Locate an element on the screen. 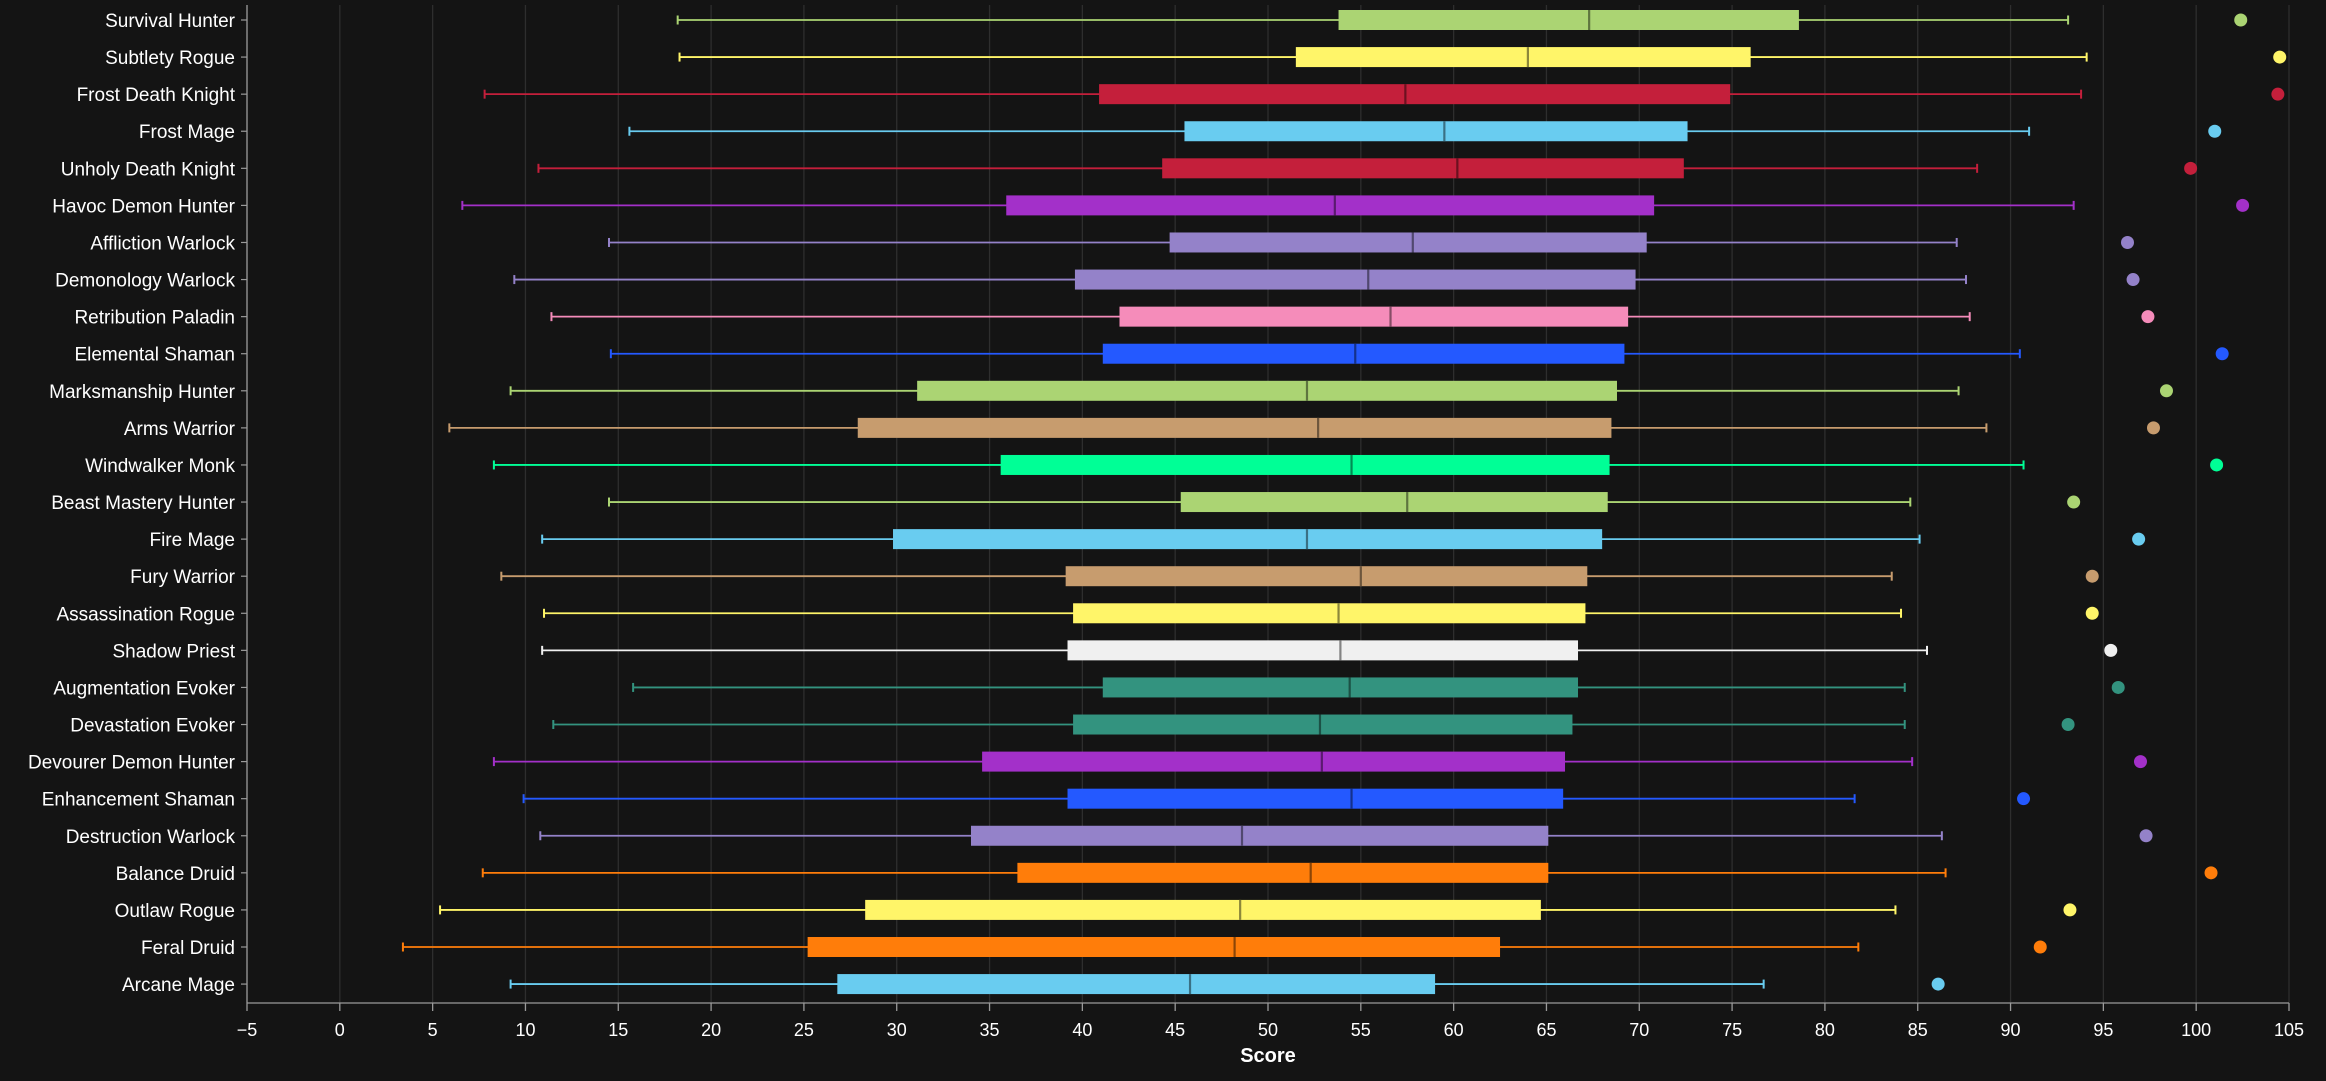  series-affliction-warlock is located at coordinates (1370, 242).